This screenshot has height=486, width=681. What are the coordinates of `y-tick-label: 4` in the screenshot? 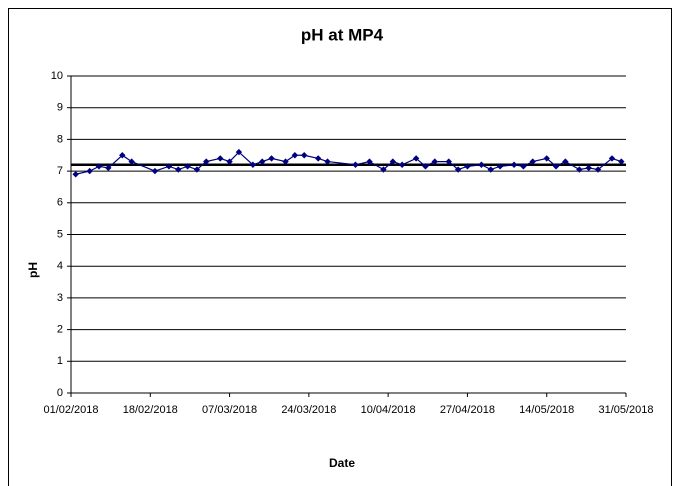 It's located at (60, 266).